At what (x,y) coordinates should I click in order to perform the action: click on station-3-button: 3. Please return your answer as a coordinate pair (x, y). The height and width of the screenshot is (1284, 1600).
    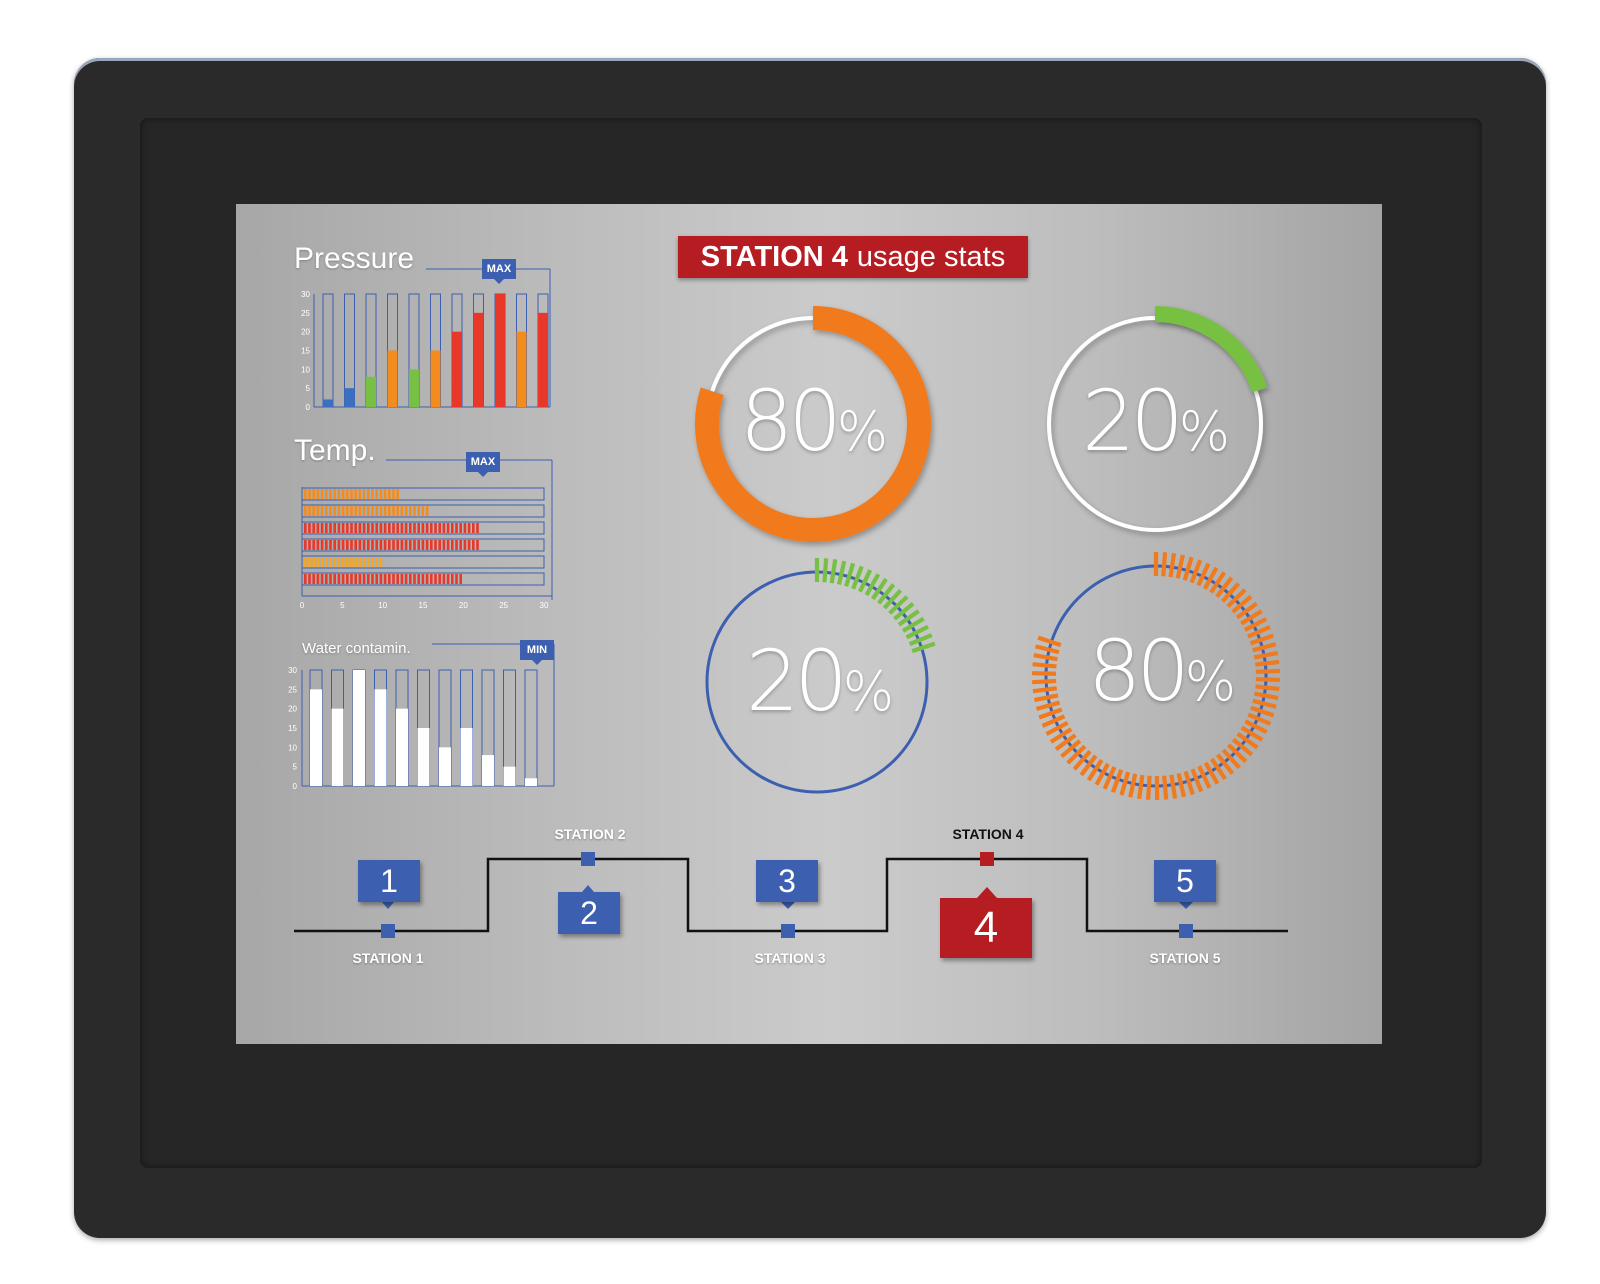
    Looking at the image, I should click on (787, 881).